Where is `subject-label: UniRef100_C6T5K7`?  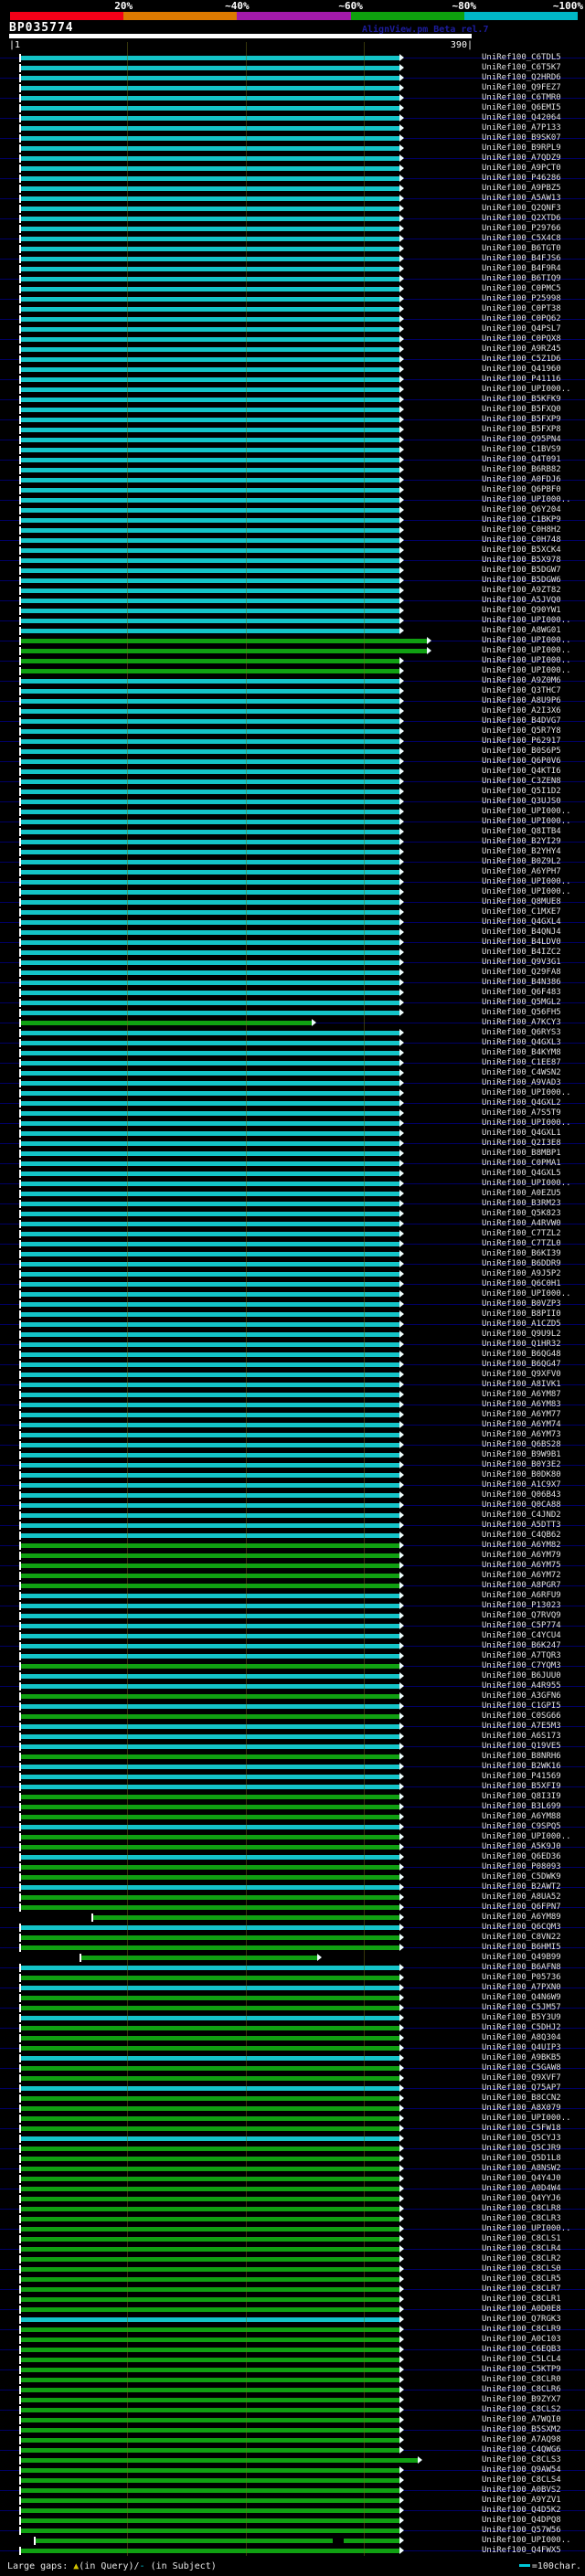
subject-label: UniRef100_C6T5K7 is located at coordinates (521, 67).